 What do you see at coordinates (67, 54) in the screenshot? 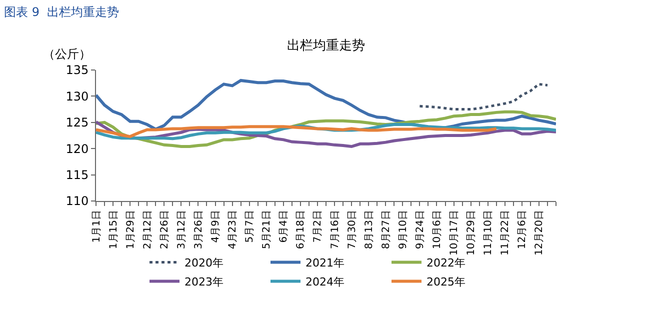
I see `y-axis-title: （公斤）` at bounding box center [67, 54].